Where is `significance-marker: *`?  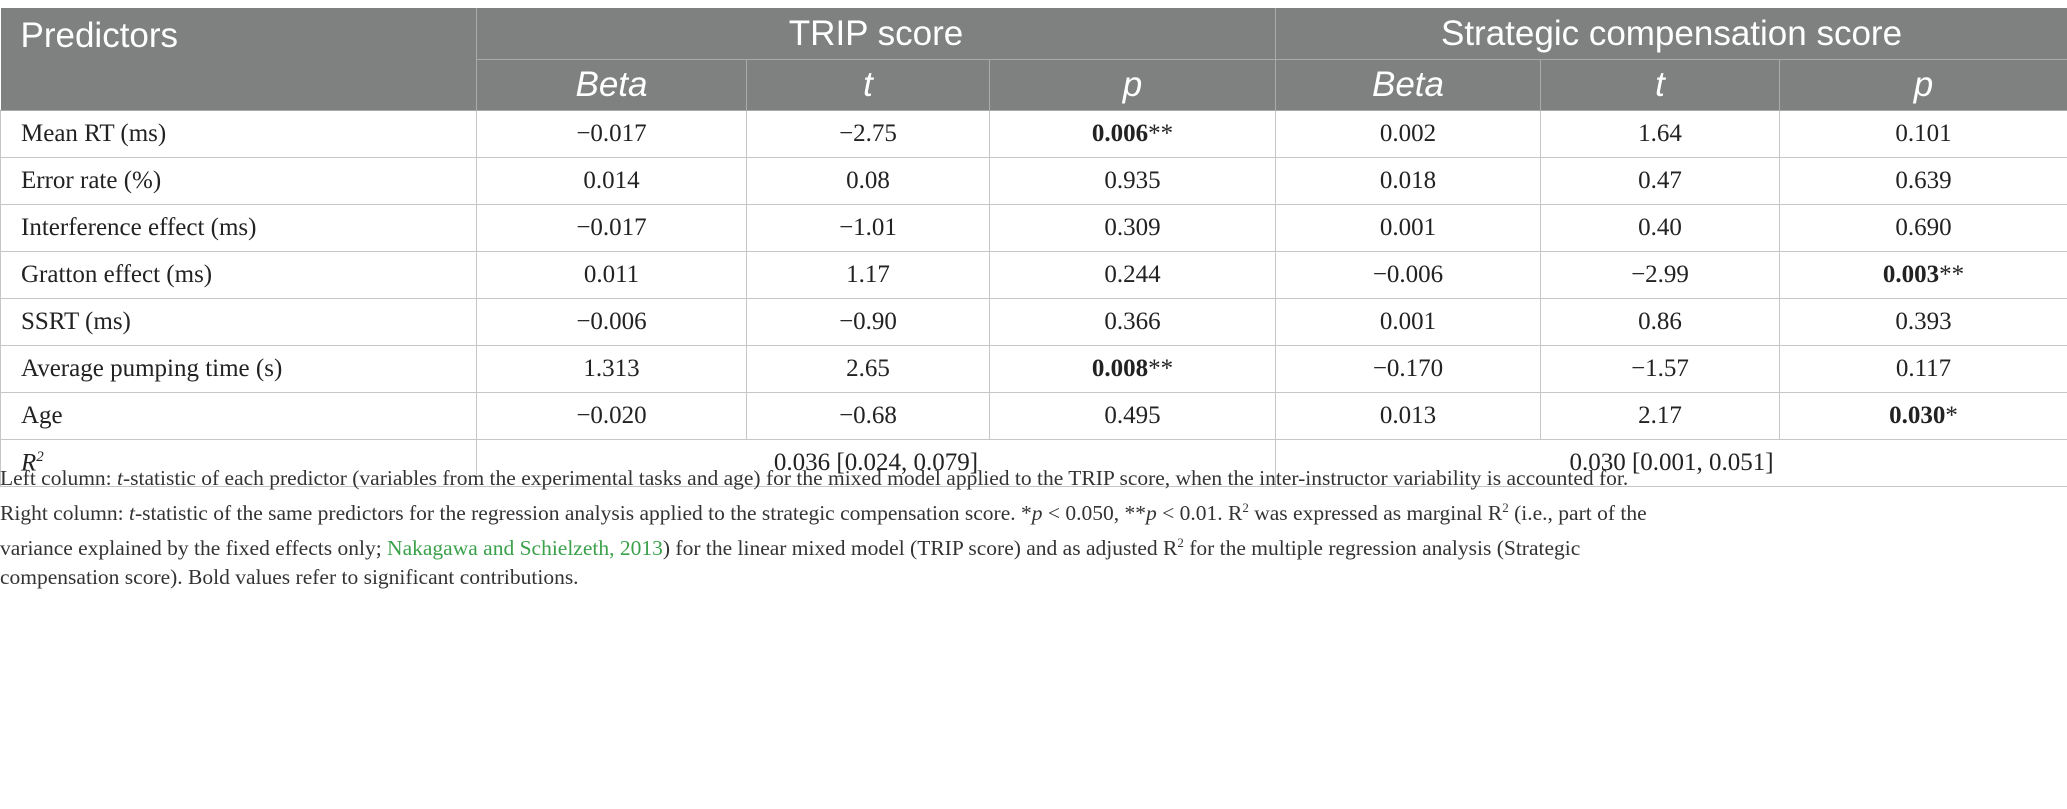
significance-marker: * is located at coordinates (1951, 415).